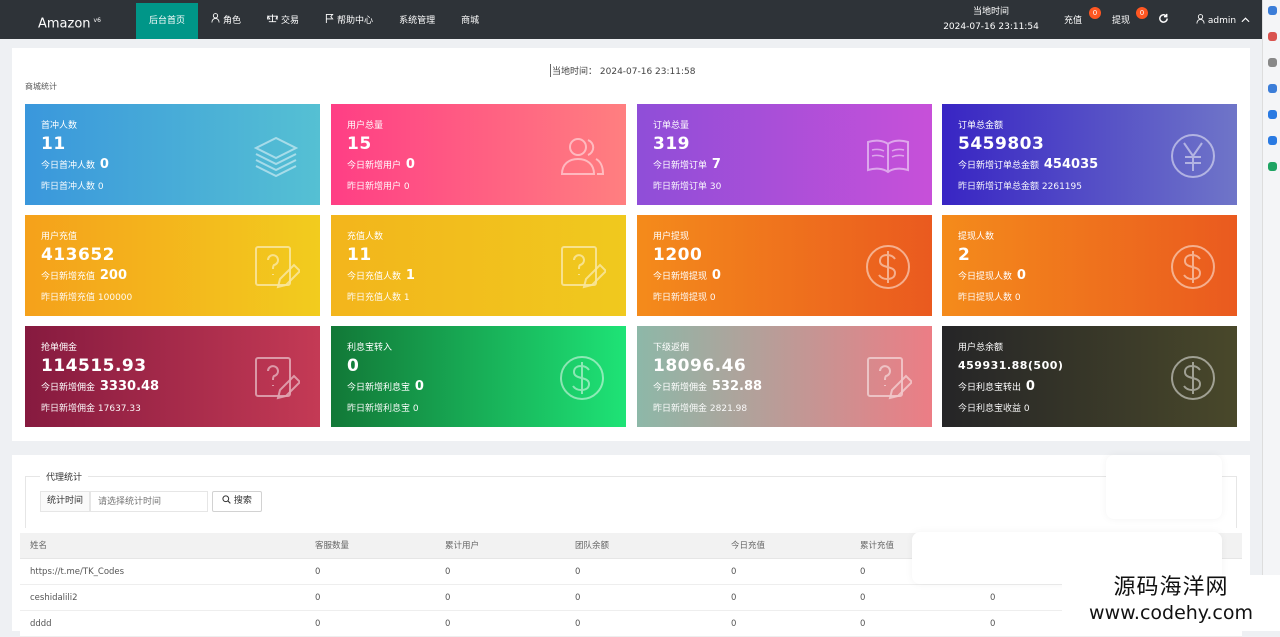 The height and width of the screenshot is (637, 1280). Describe the element at coordinates (69, 22) in the screenshot. I see `app-logo: Amazon v6` at that location.